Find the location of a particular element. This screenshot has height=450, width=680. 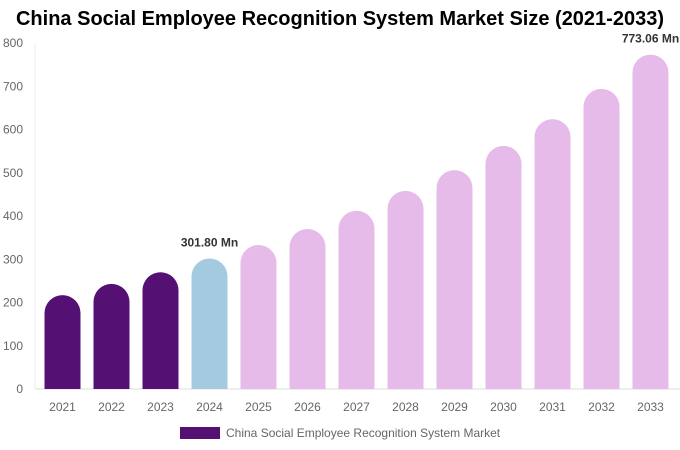

x-tick-label: 2029 is located at coordinates (454, 407).